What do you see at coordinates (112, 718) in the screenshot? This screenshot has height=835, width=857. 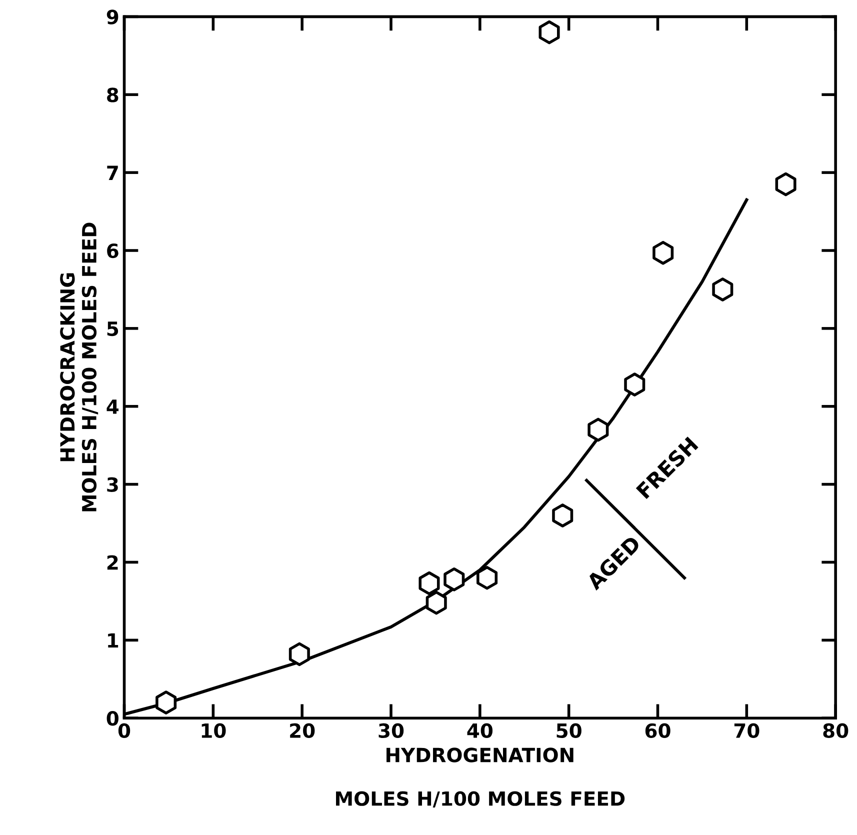 I see `y-tick-label: 0` at bounding box center [112, 718].